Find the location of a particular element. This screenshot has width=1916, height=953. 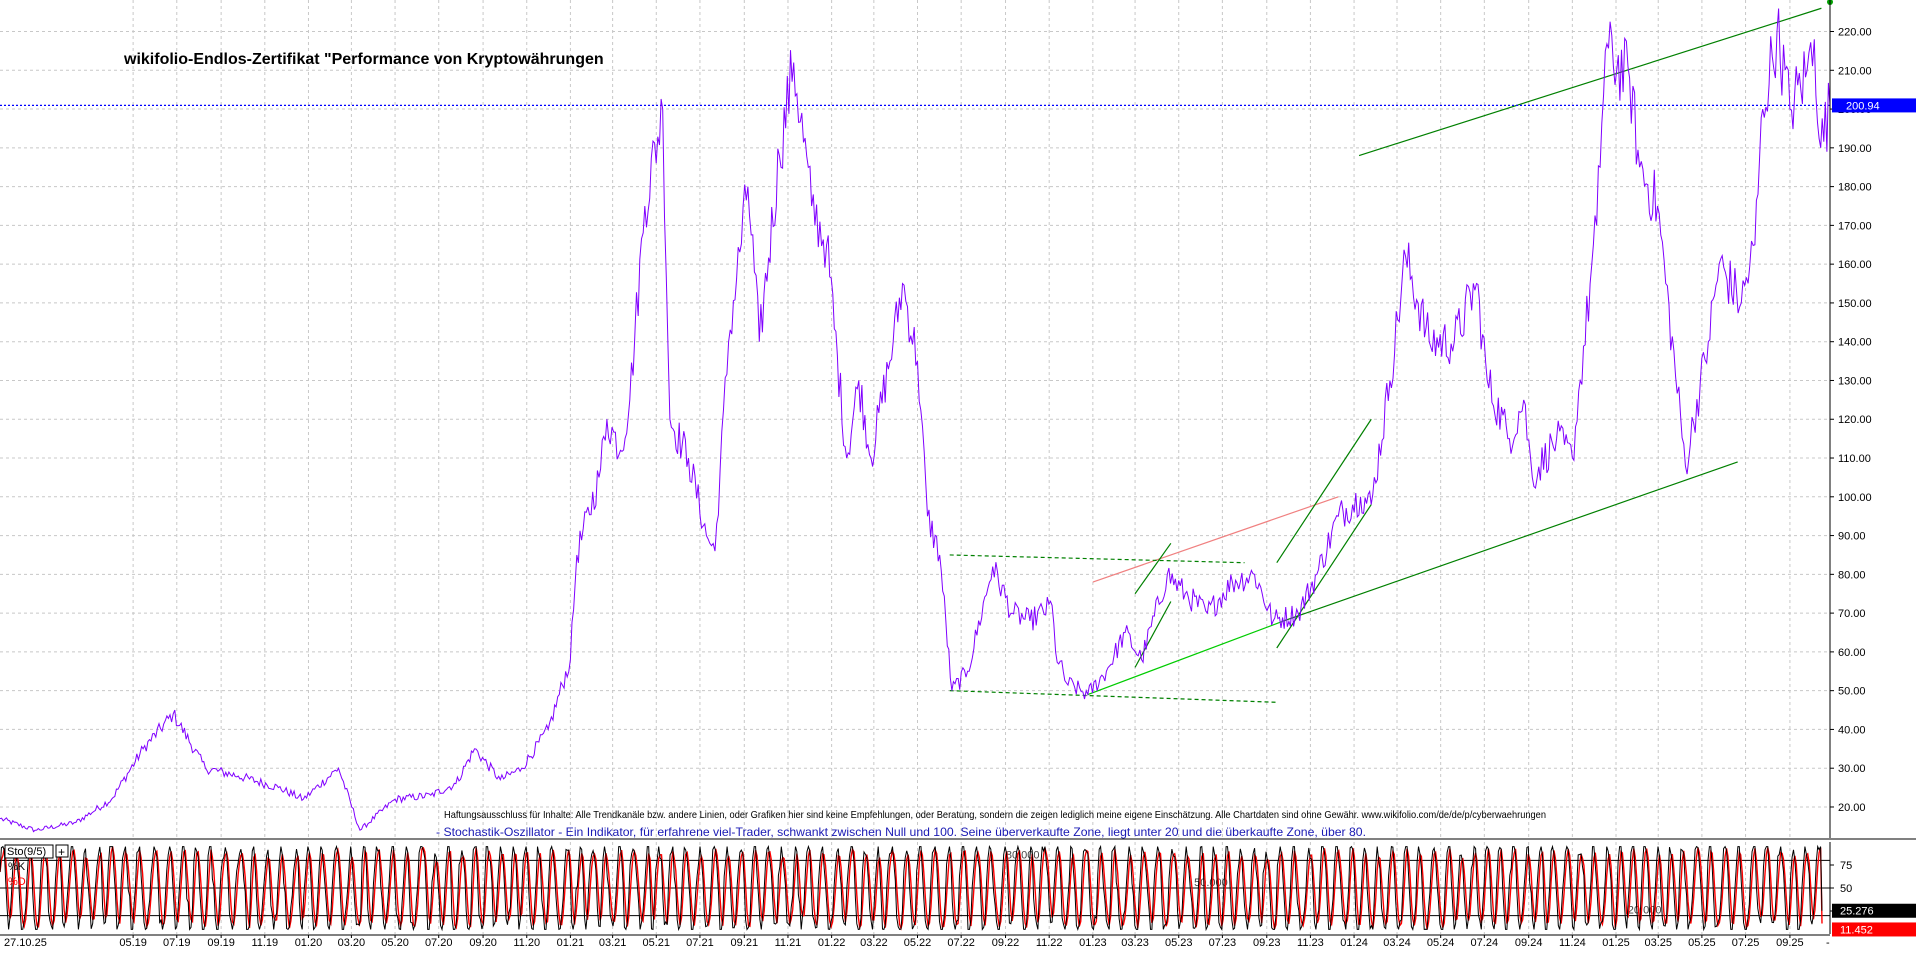

time-tick-label: 09.22 is located at coordinates (1006, 942).